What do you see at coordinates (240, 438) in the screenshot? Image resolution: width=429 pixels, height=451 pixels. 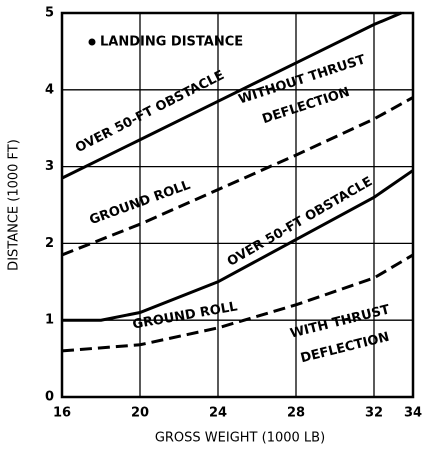 I see `x-axis-label: GROSS WEIGHT (1000 LB)` at bounding box center [240, 438].